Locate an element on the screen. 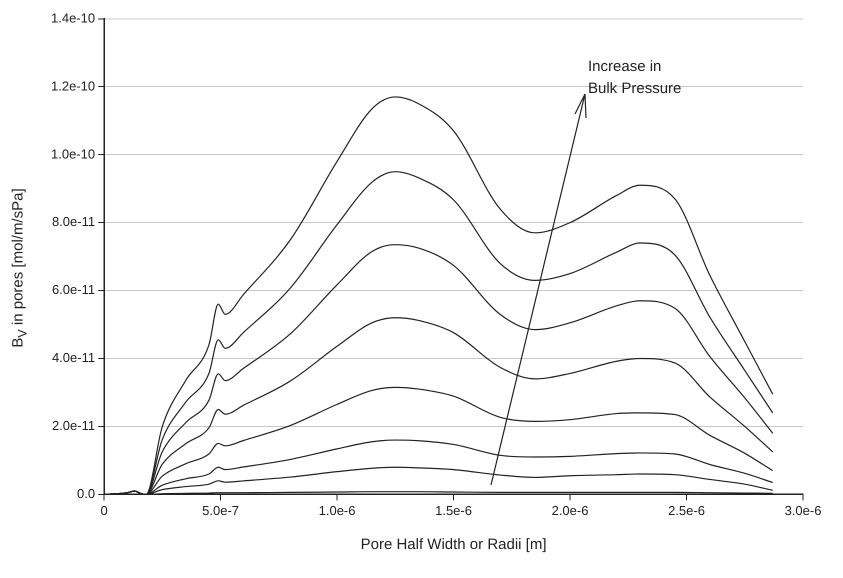 The image size is (843, 578). y-tick-label: 8.0e-11 is located at coordinates (74, 222).